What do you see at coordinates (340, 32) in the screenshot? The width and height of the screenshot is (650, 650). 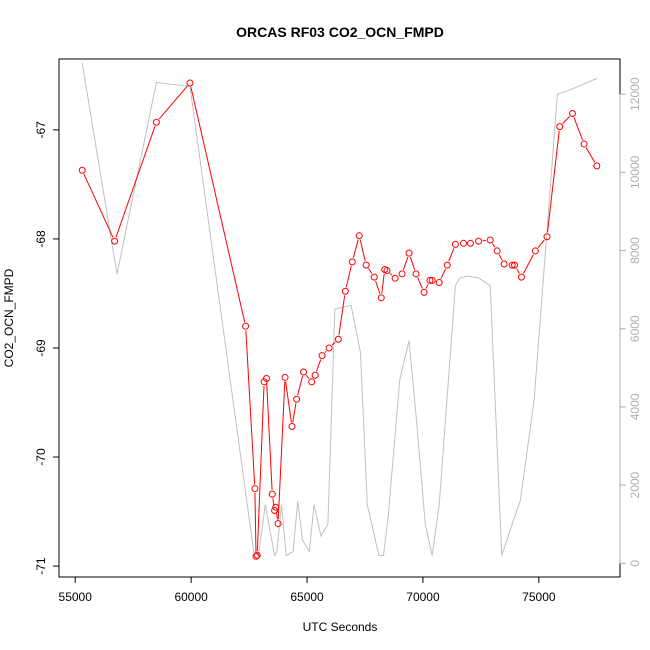 I see `chart-title: ORCAS RF03 CO2_OCN_FMPD` at bounding box center [340, 32].